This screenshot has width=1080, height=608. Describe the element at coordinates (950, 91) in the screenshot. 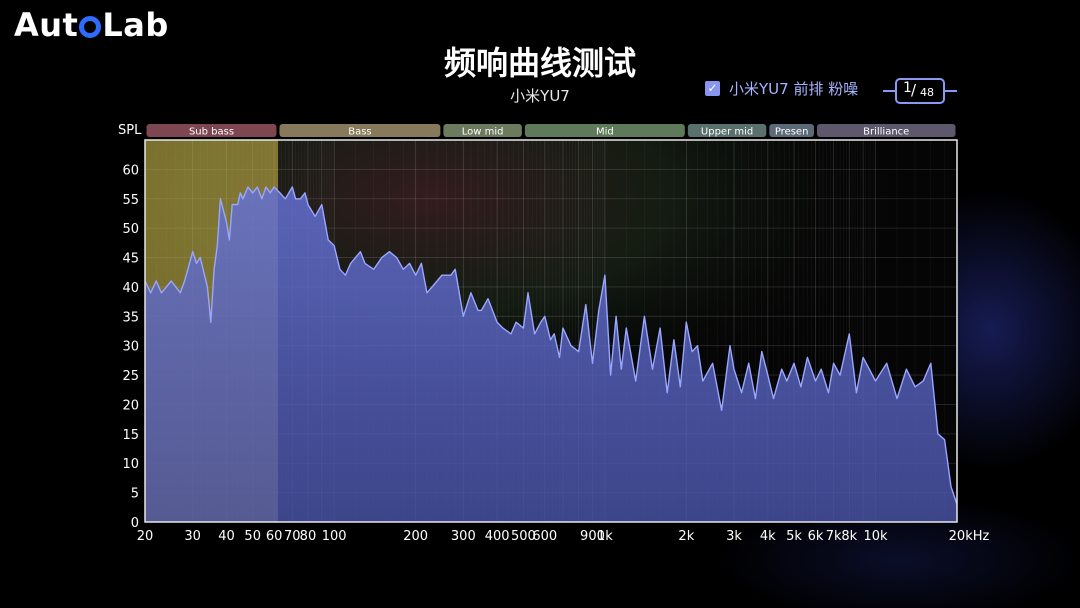

I see `pager-line-right` at that location.